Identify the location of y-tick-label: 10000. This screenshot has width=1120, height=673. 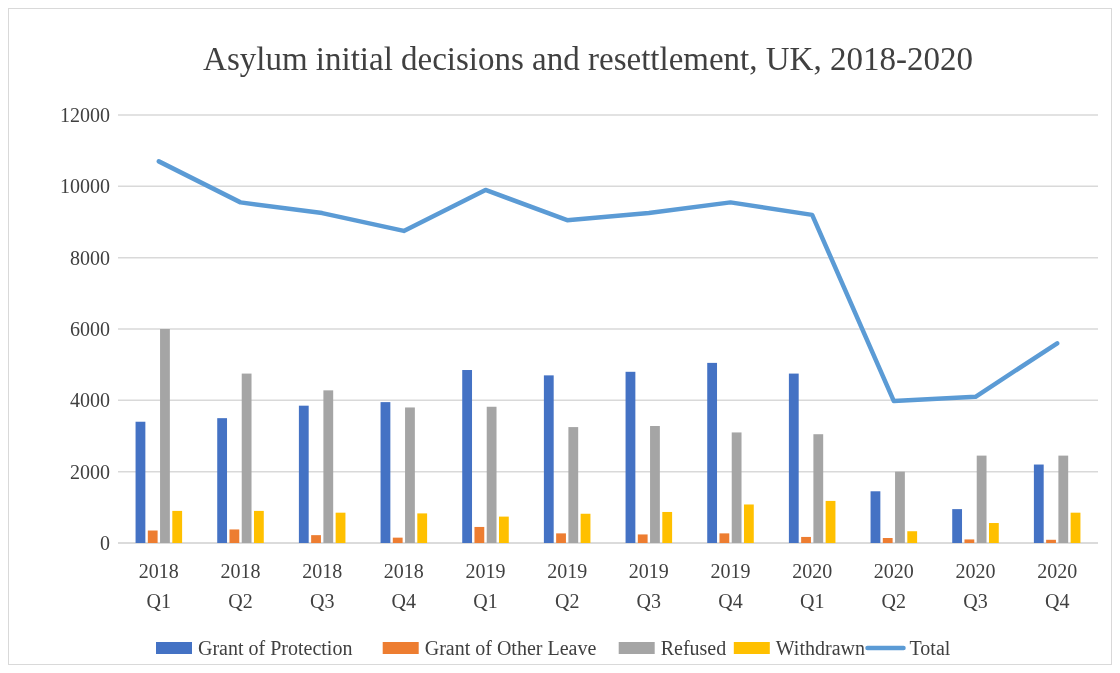
(85, 186).